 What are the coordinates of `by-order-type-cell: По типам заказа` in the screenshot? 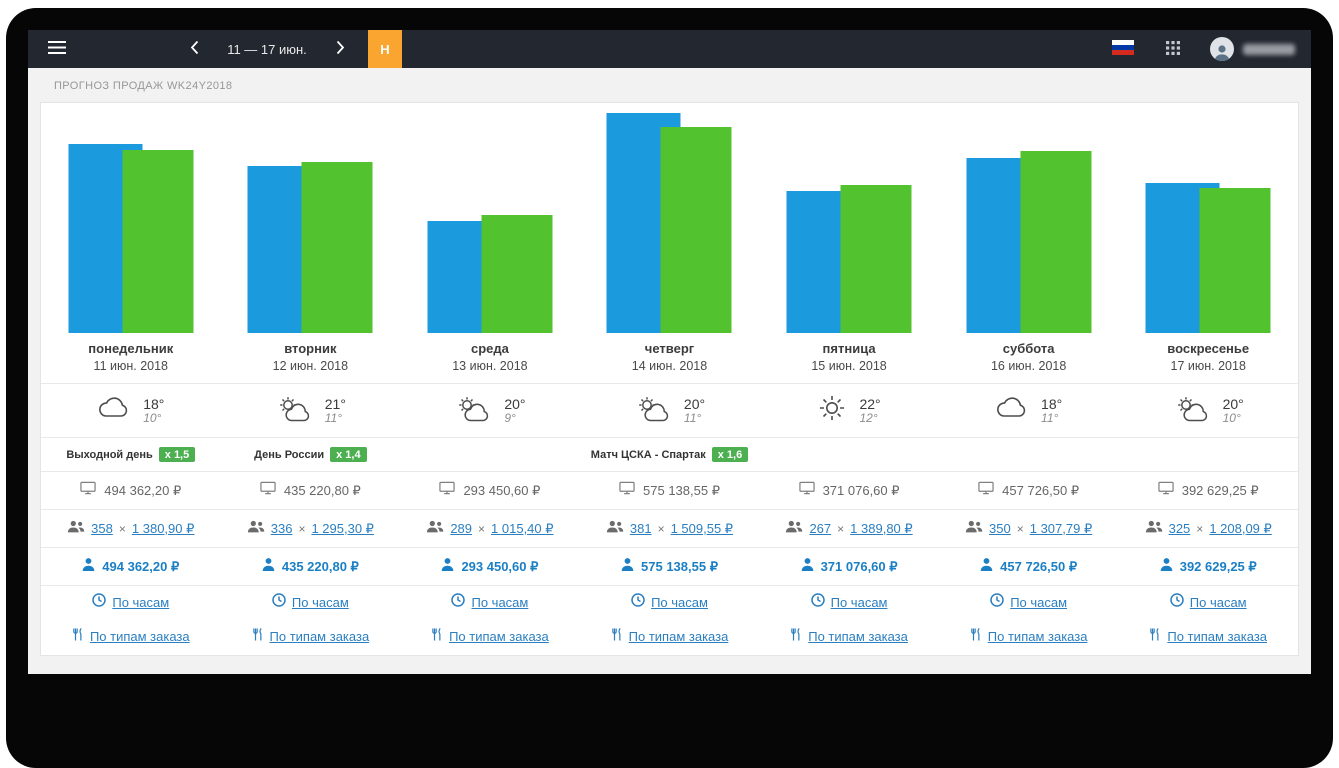 It's located at (311, 637).